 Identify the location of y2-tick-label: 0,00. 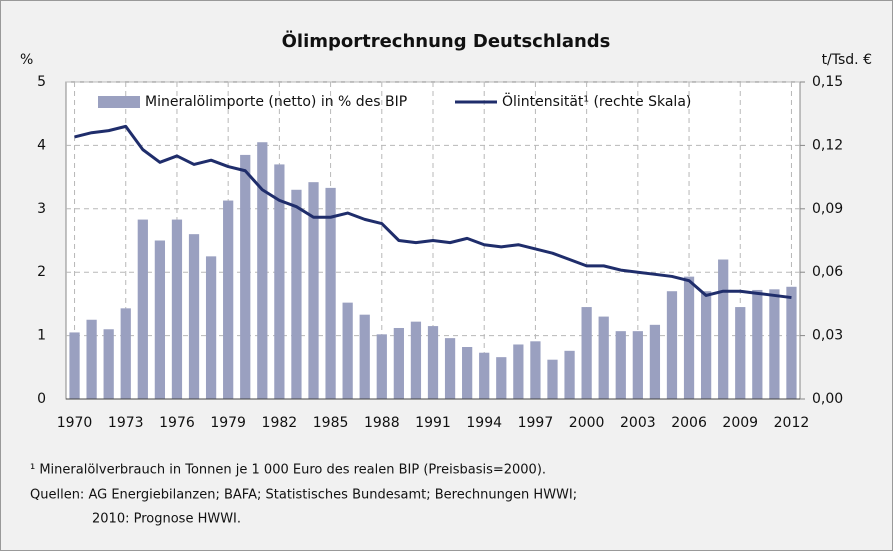
(827, 399).